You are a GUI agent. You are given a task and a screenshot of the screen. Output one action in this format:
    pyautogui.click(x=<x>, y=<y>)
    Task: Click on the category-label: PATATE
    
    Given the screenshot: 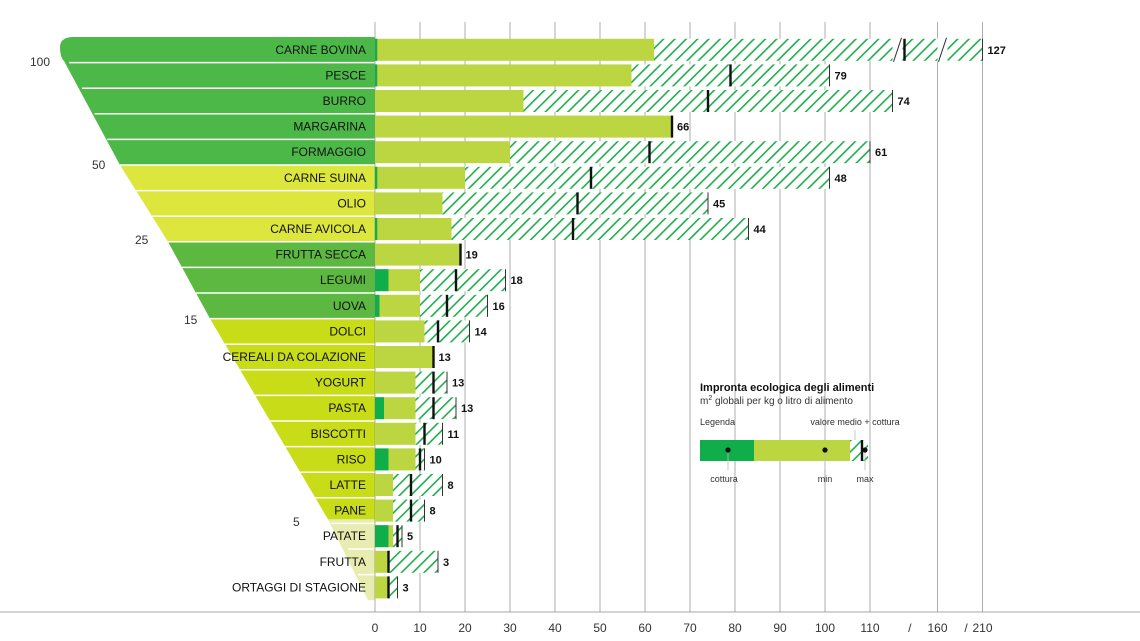 What is the action you would take?
    pyautogui.click(x=344, y=536)
    